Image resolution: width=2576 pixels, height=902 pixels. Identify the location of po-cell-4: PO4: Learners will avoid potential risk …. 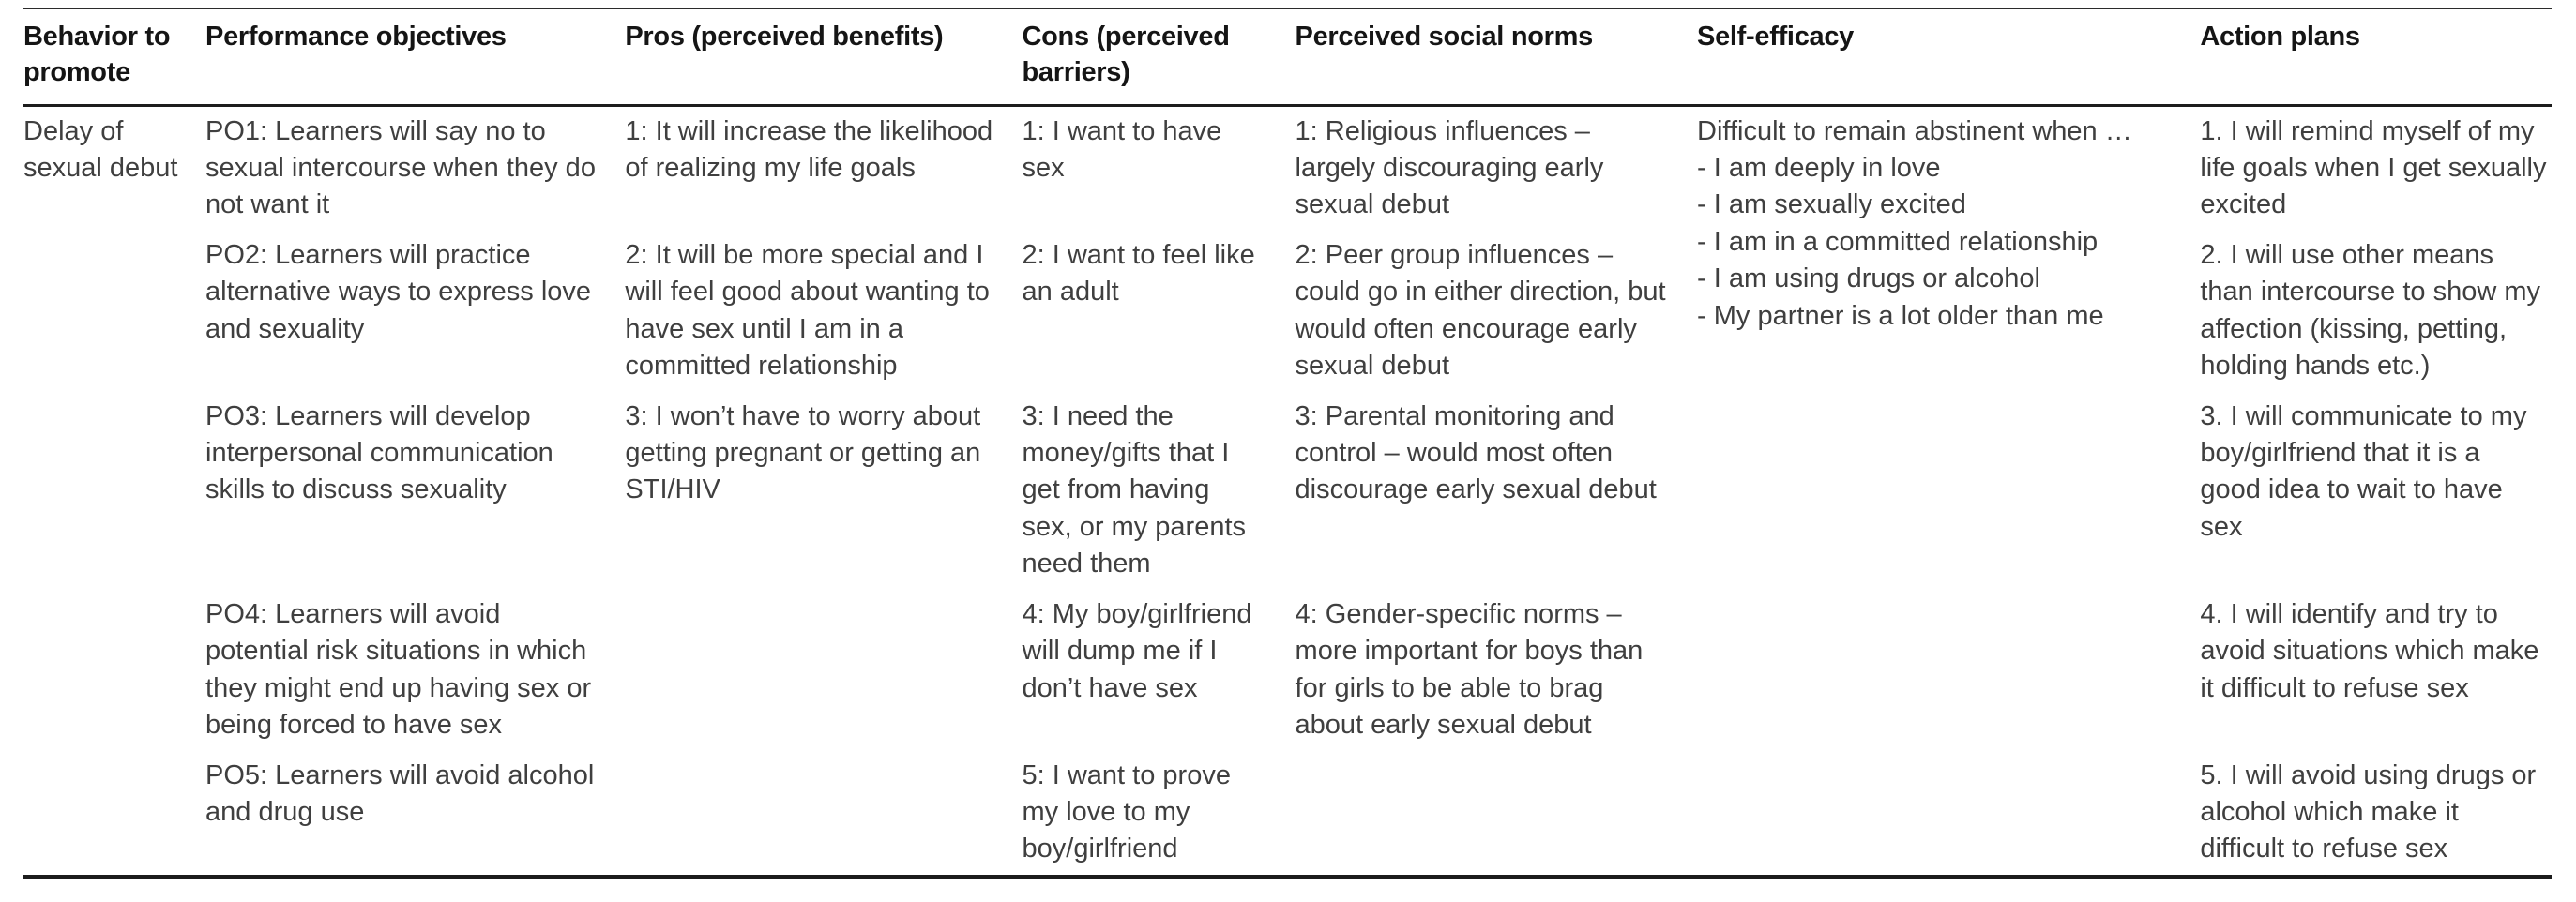
(398, 669).